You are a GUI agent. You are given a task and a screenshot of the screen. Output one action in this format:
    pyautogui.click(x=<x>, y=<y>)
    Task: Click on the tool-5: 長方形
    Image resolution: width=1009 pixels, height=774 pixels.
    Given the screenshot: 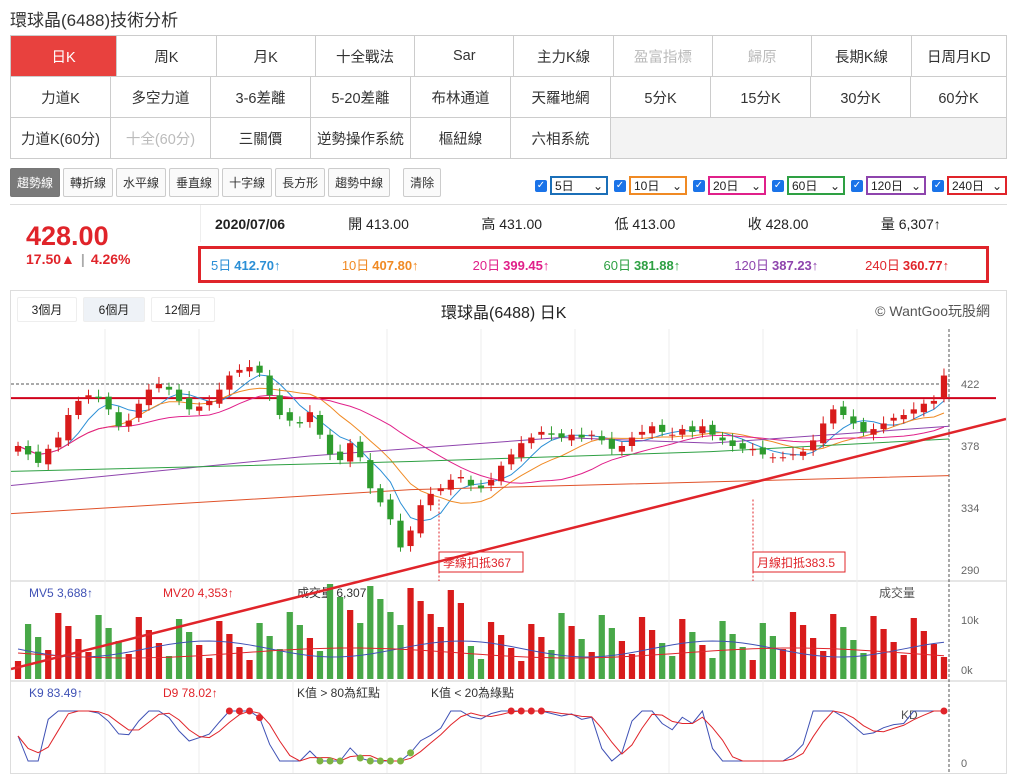 What is the action you would take?
    pyautogui.click(x=300, y=182)
    